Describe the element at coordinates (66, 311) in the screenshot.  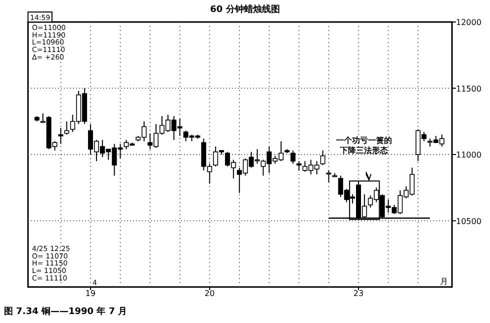
I see `caption: 图 7.34 铜——1990 年 7 月` at that location.